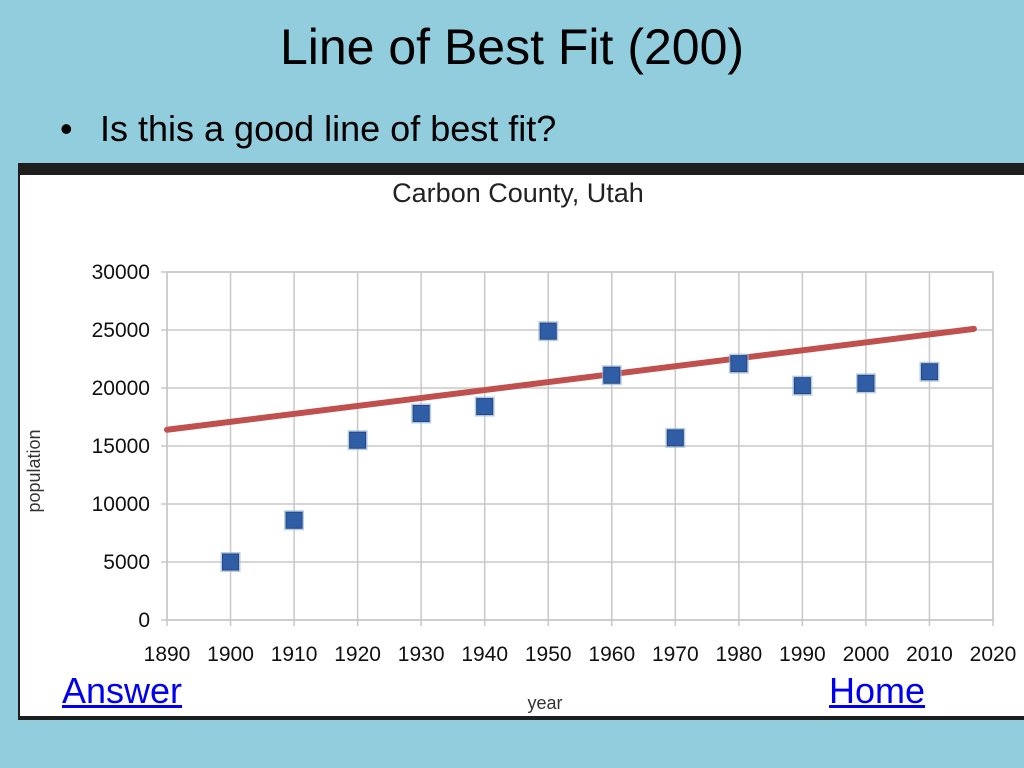 The image size is (1024, 768). I want to click on x-tick-label: 1940, so click(484, 654).